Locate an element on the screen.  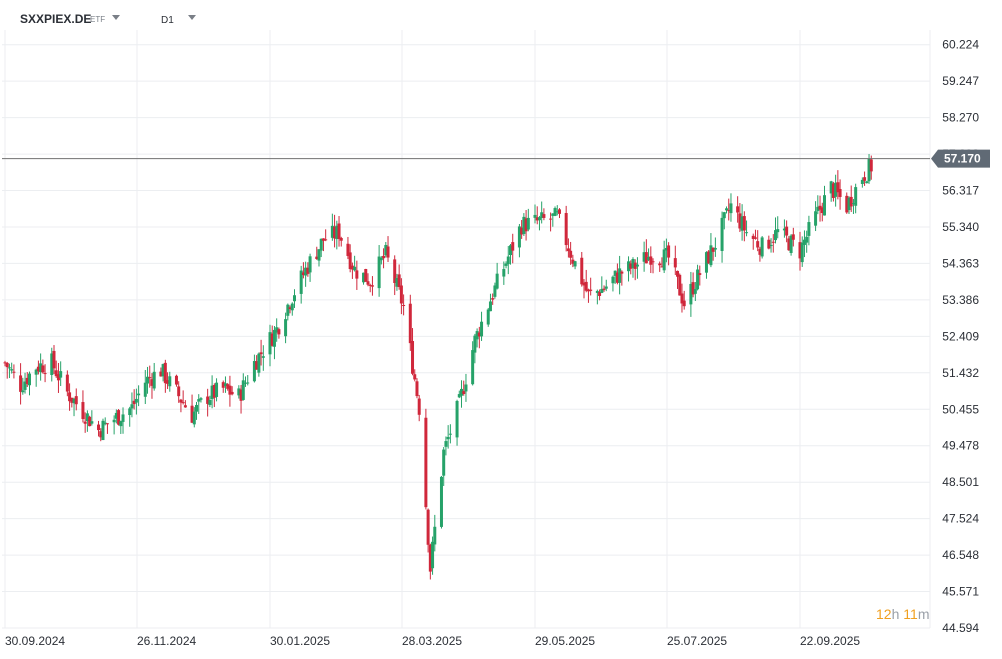
y-tick-label: 46.548 is located at coordinates (960, 555).